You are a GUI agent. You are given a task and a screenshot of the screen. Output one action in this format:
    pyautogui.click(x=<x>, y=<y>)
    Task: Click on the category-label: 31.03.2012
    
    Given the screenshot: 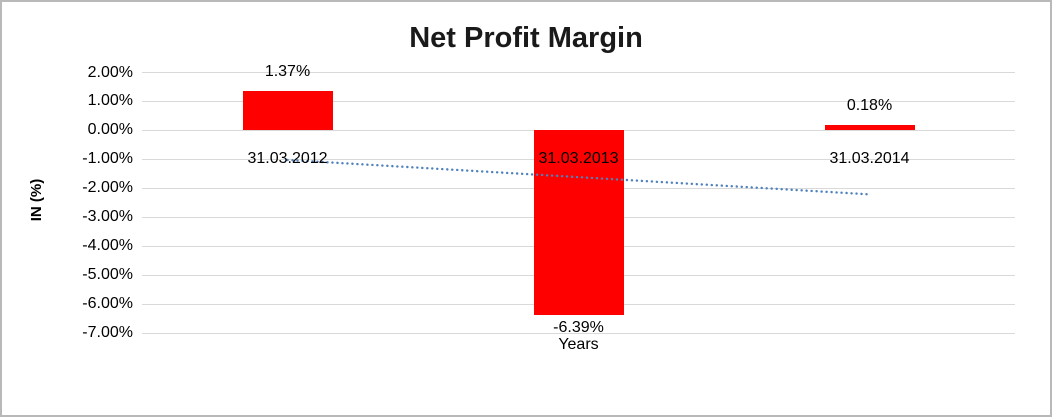 What is the action you would take?
    pyautogui.click(x=287, y=158)
    